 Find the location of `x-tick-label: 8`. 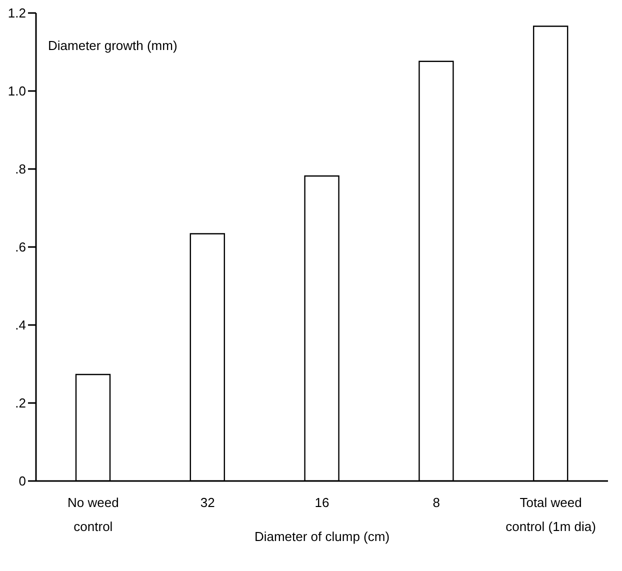

x-tick-label: 8 is located at coordinates (436, 502).